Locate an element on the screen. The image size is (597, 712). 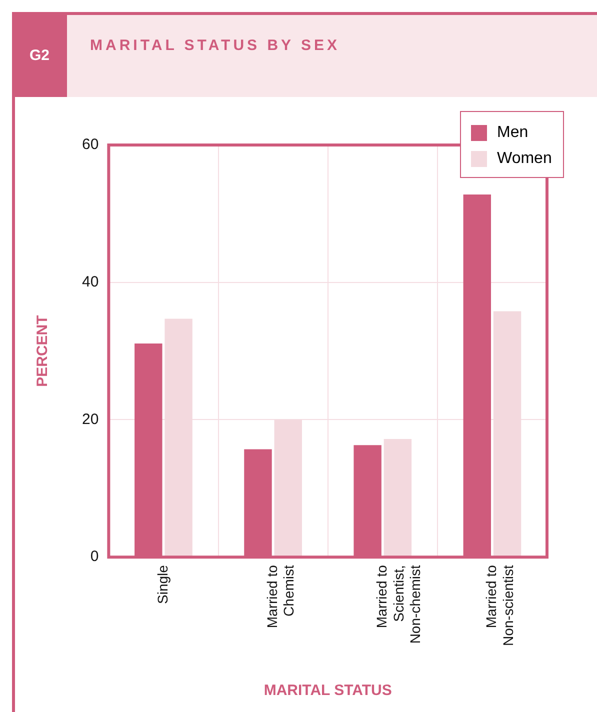
x-tick-label: Married to Non-scientist is located at coordinates (499, 605).